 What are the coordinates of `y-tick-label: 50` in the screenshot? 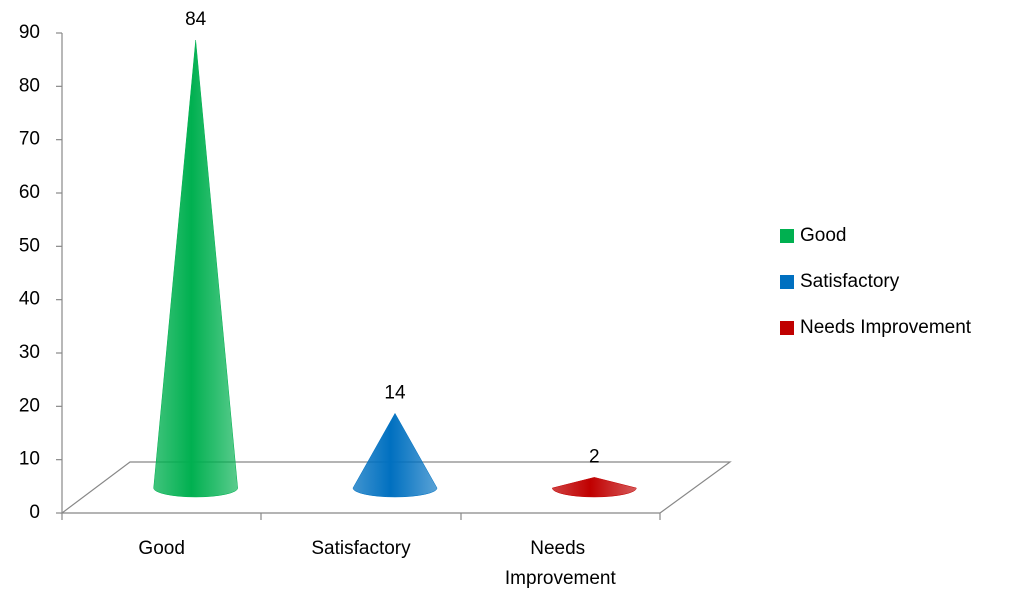 It's located at (29, 245).